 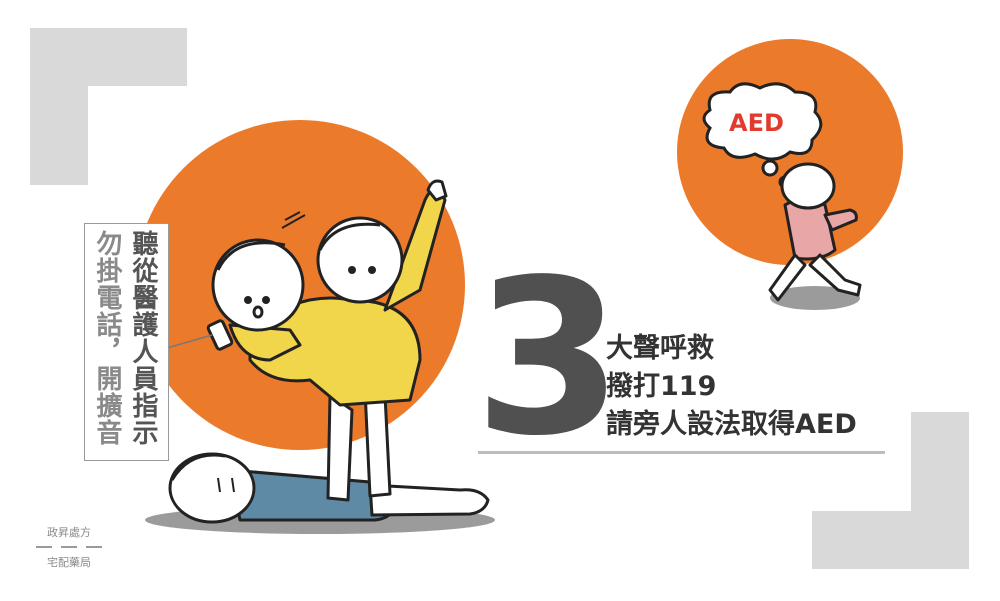 I want to click on brand-logo: 政昇處方 宅配藥局, so click(x=69, y=547).